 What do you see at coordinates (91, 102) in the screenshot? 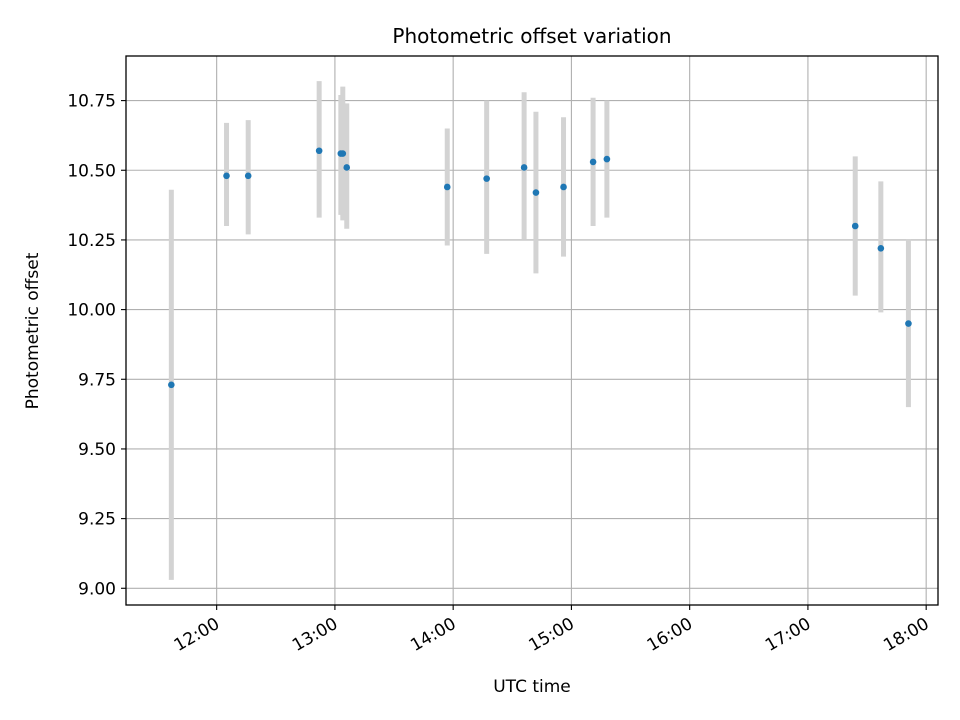
I see `y-tick-label: 10.75` at bounding box center [91, 102].